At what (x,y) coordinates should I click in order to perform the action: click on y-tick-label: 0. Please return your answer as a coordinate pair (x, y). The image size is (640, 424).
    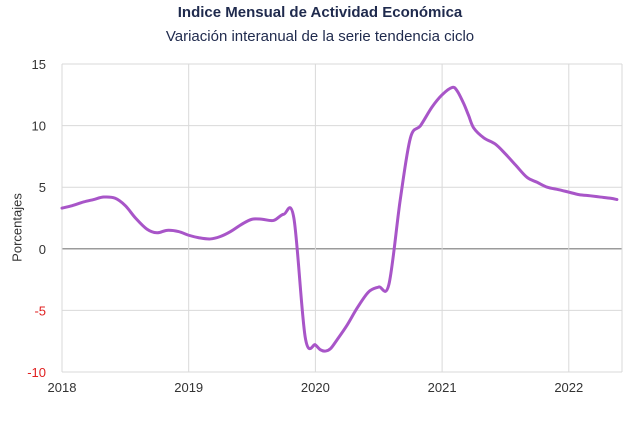
    Looking at the image, I should click on (42, 249).